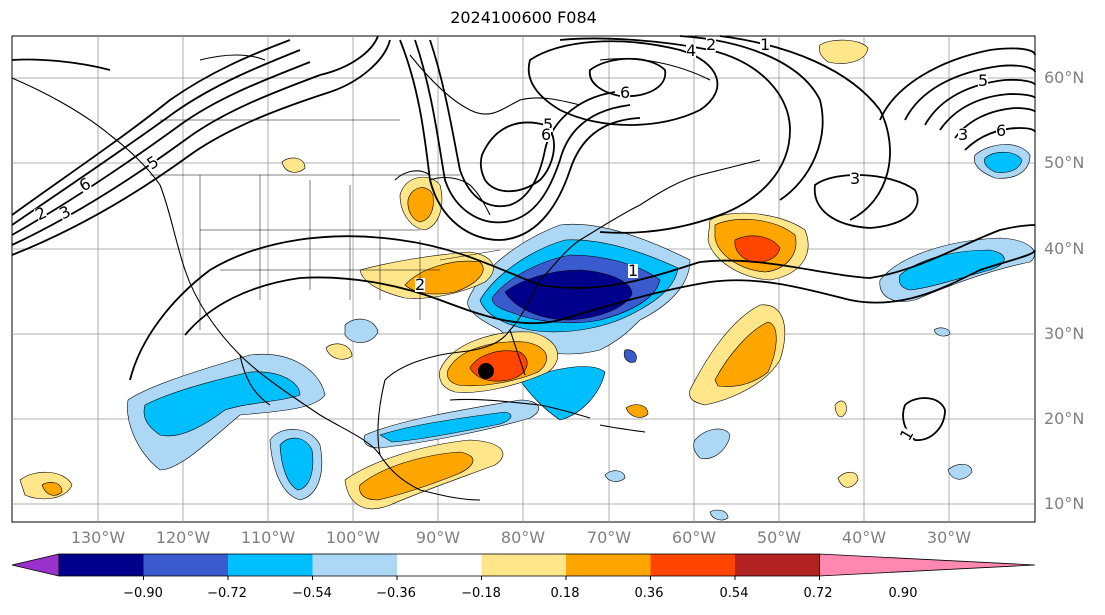 The image size is (1105, 615). I want to click on colorbar-extend-high, so click(927, 565).